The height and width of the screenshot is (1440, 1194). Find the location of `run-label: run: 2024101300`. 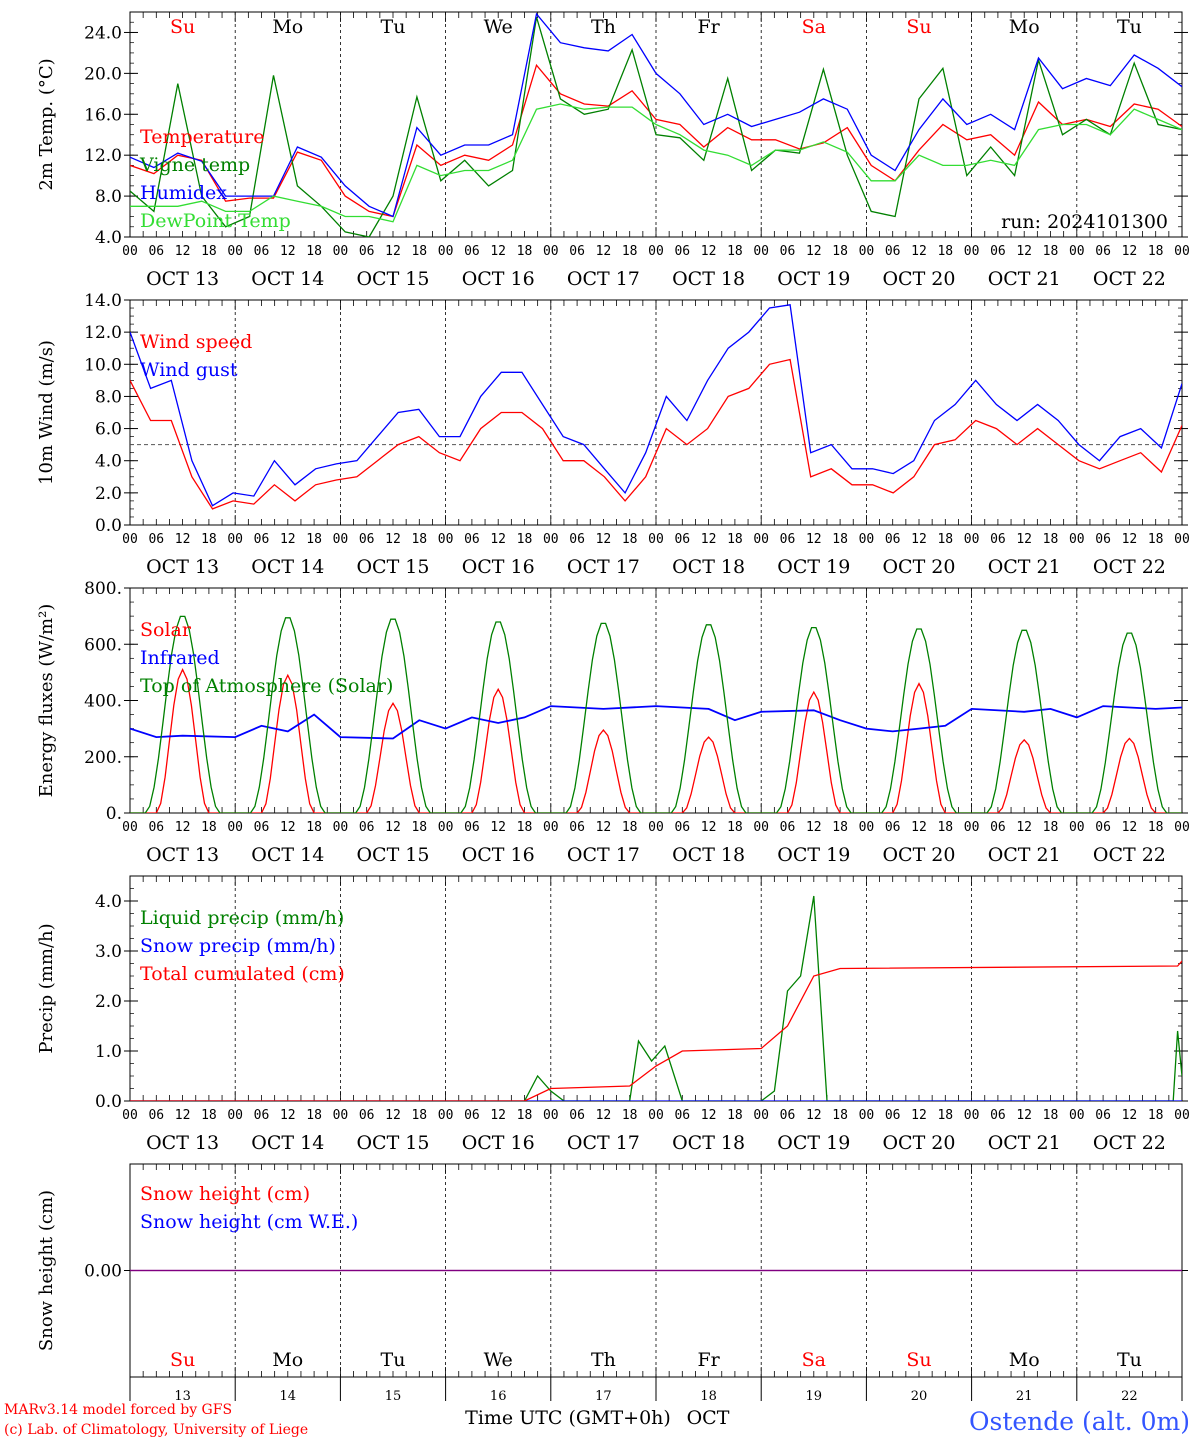

run-label: run: 2024101300 is located at coordinates (1084, 222).